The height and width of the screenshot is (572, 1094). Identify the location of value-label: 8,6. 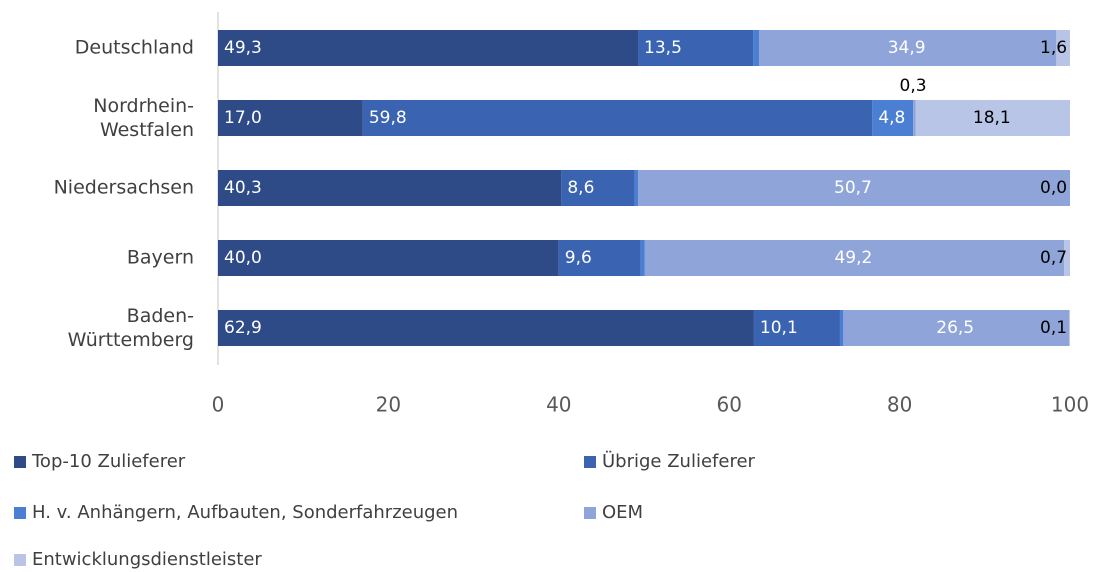
(580, 188).